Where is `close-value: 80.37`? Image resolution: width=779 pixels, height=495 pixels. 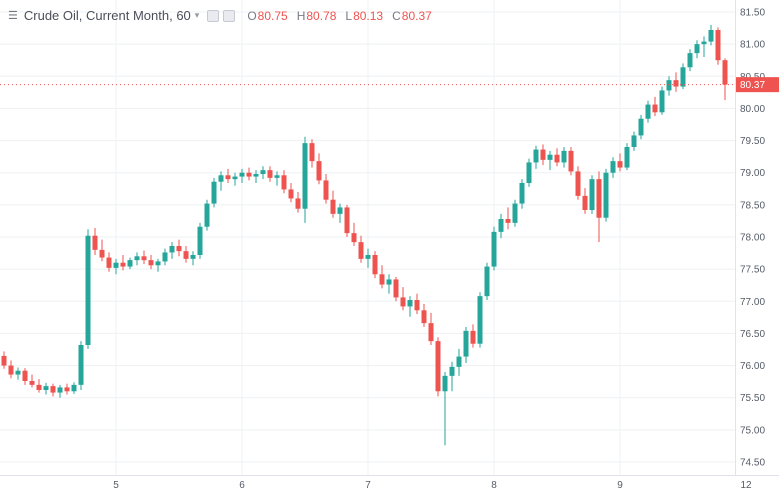
close-value: 80.37 is located at coordinates (416, 15).